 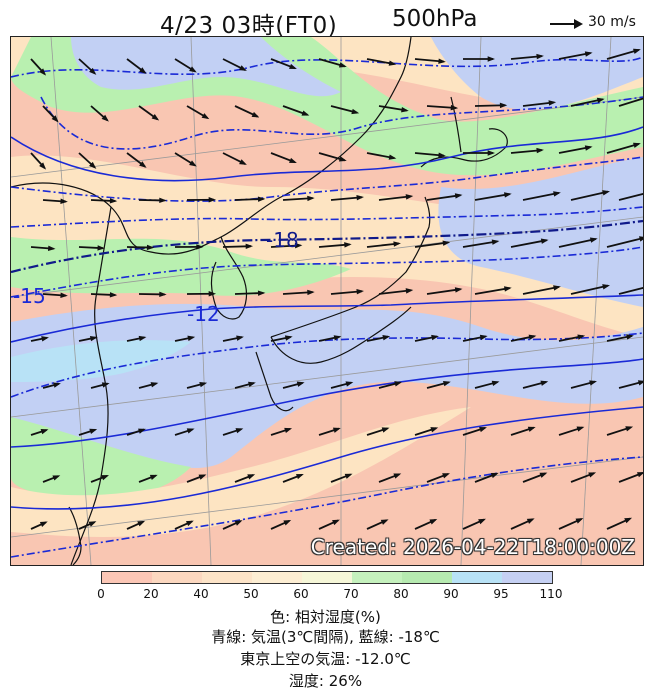 I want to click on contour-label-minus18: -18, so click(x=282, y=240).